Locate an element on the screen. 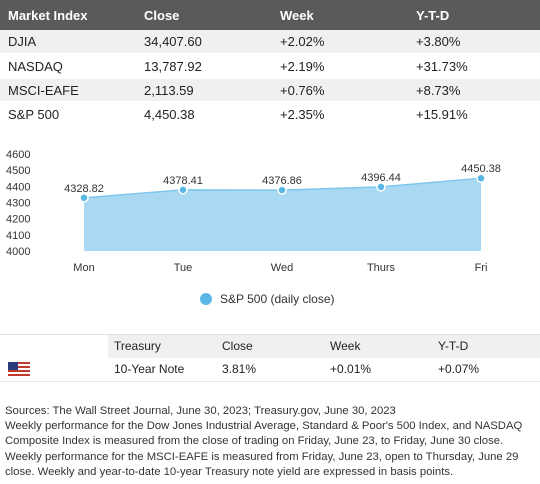  index-ytd: +3.80% is located at coordinates (474, 42).